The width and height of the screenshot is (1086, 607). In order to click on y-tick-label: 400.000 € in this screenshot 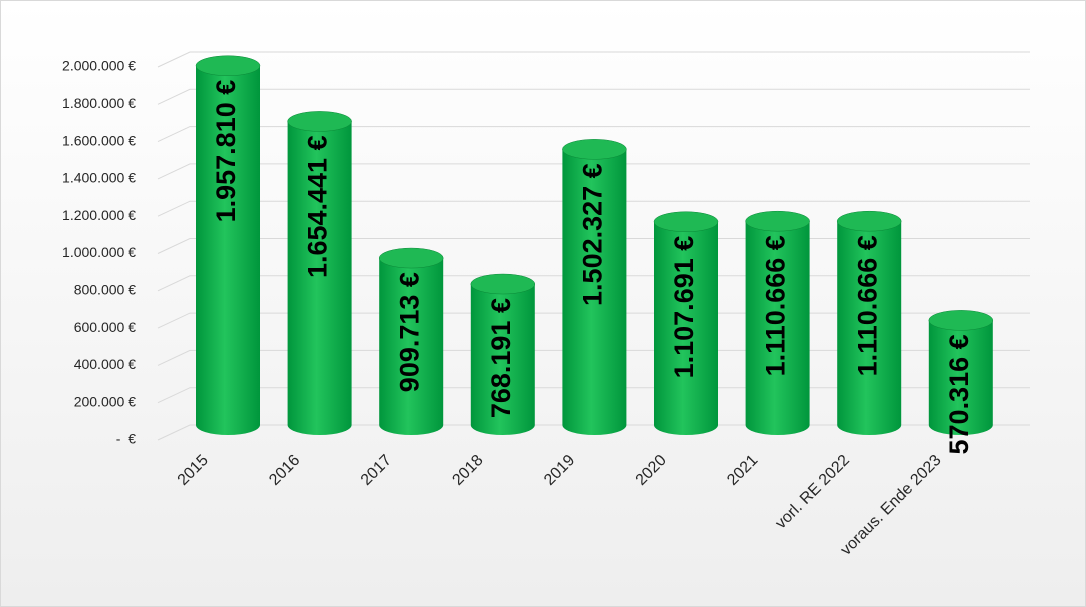, I will do `click(105, 364)`.